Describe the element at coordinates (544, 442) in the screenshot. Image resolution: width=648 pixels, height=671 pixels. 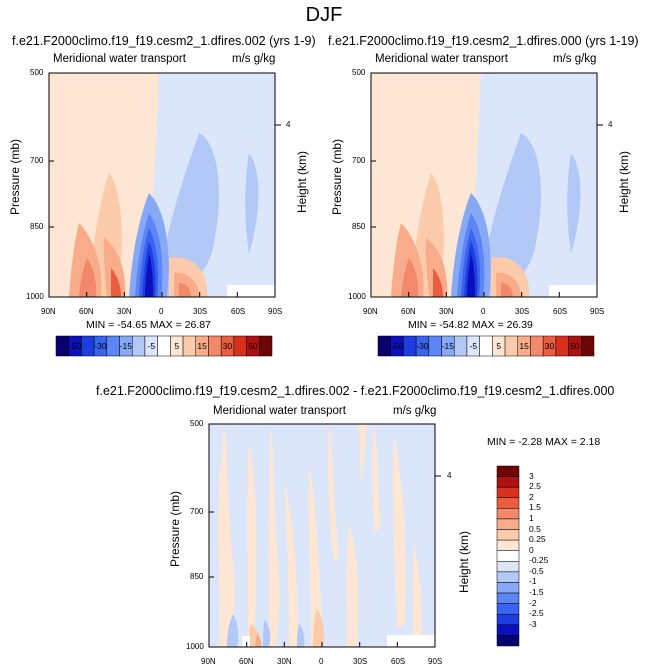
I see `min-max-label: MIN = -2.28 MAX = 2.18` at that location.